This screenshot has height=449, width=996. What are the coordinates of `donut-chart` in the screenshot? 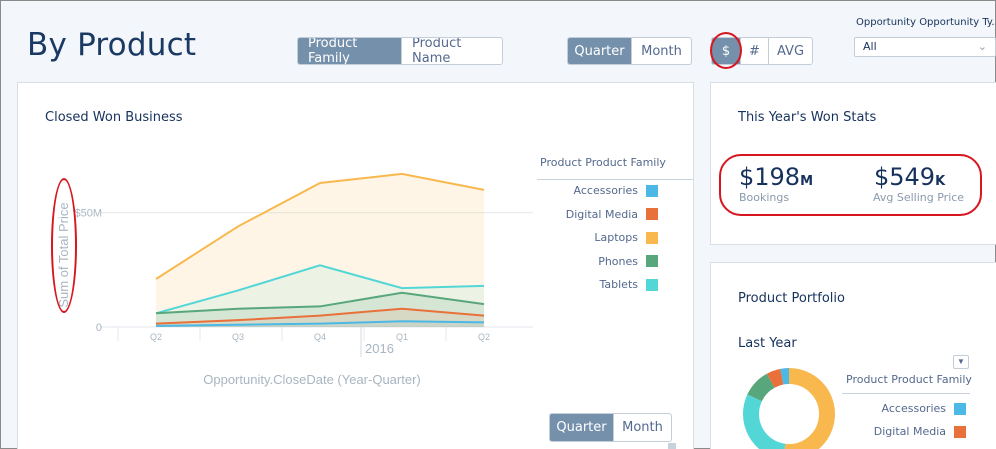 It's located at (789, 408).